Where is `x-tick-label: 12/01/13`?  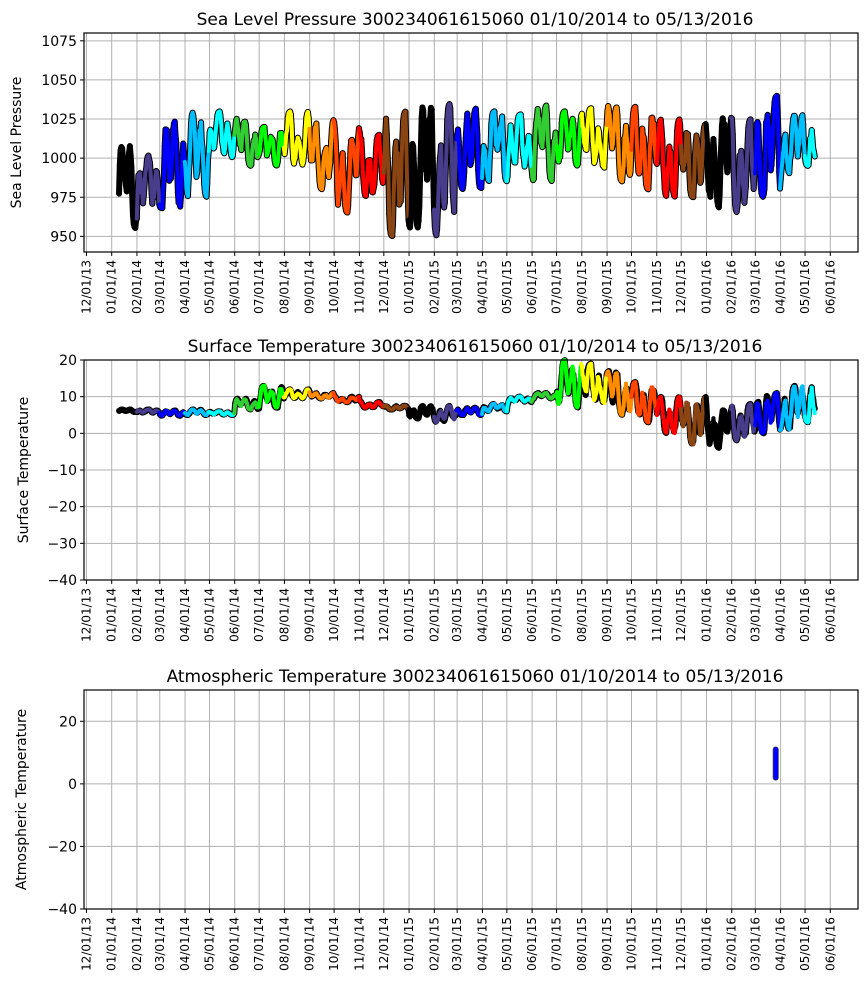
x-tick-label: 12/01/13 is located at coordinates (86, 615).